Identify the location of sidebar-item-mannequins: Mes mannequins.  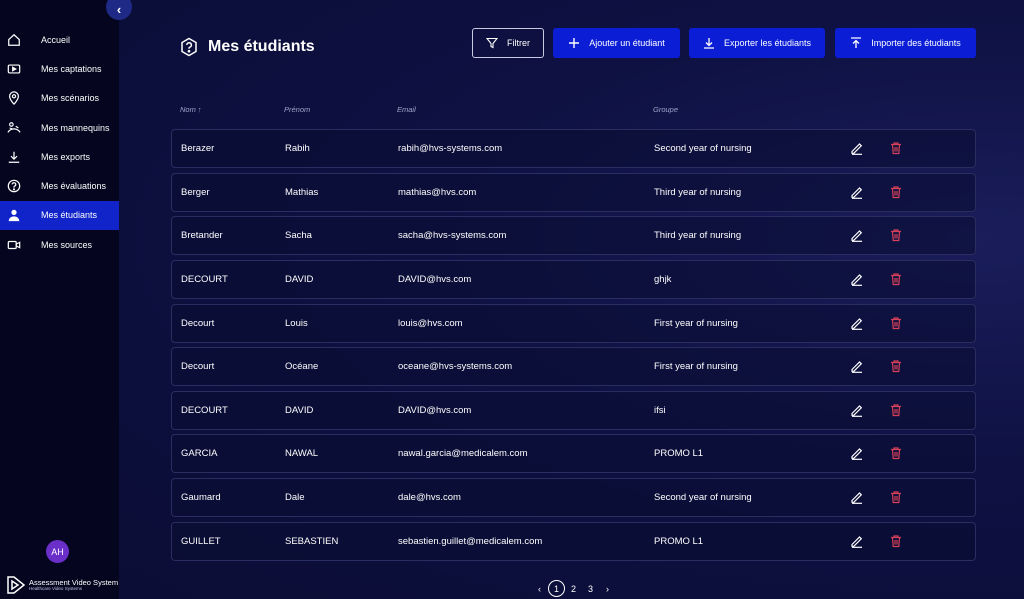
(59, 127).